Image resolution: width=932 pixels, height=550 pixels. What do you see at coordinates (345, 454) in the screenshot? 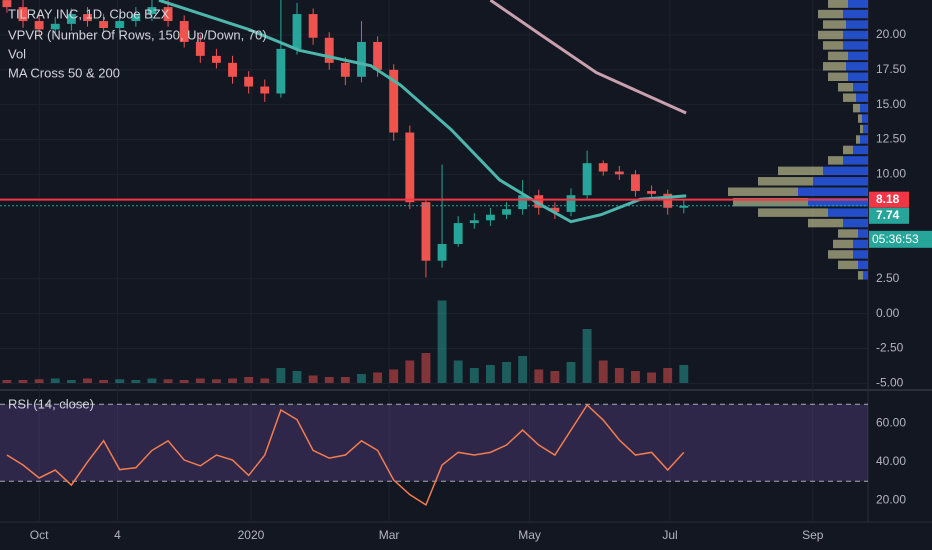
I see `rsi-line` at bounding box center [345, 454].